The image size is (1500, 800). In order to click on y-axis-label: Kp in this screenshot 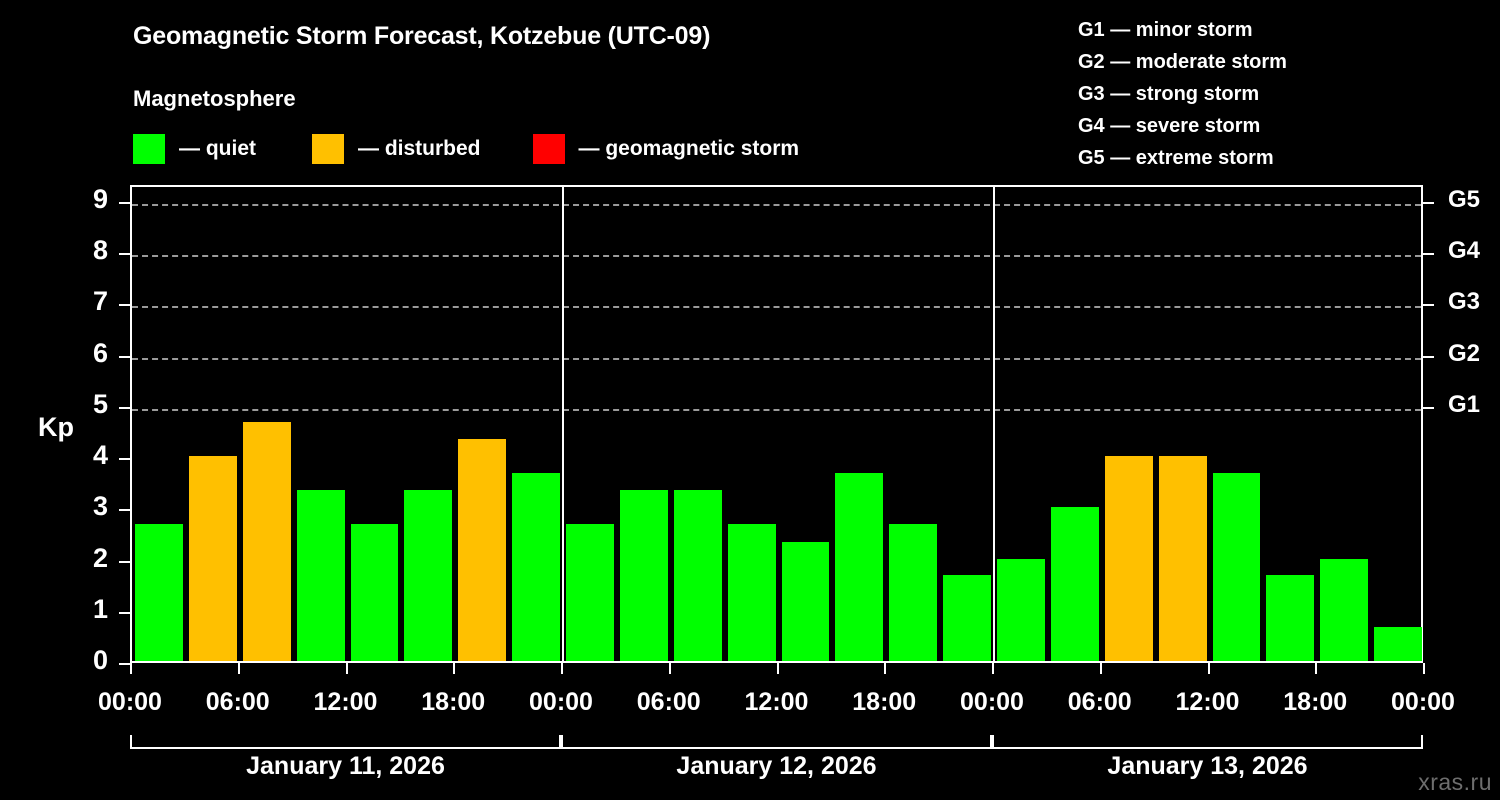, I will do `click(56, 427)`.